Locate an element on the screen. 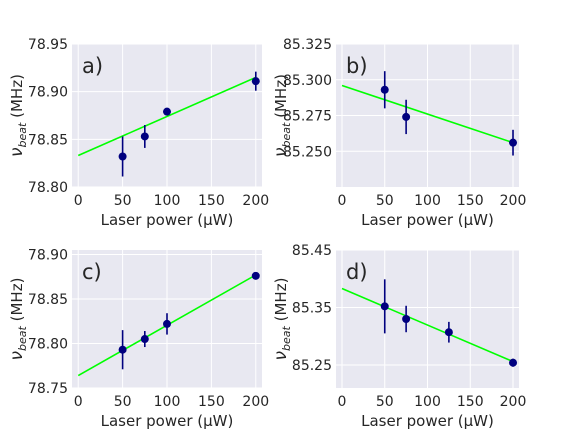 The height and width of the screenshot is (432, 576). y-tick-label: 85.300 is located at coordinates (307, 81).